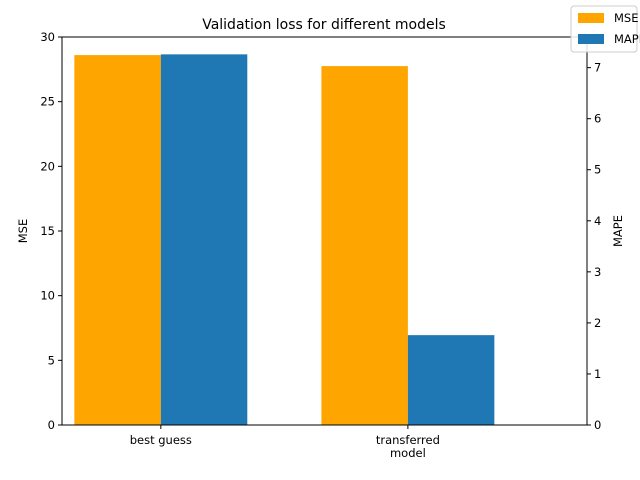 The width and height of the screenshot is (640, 480). Describe the element at coordinates (47, 231) in the screenshot. I see `y-tick-label-left-15: 15` at that location.